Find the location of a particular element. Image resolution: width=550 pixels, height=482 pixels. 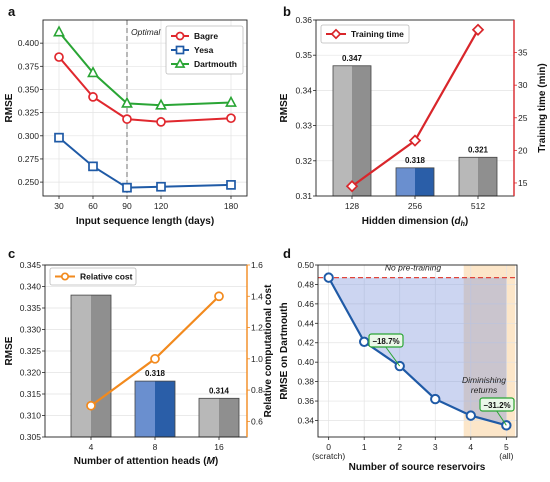

x-tick-sublabel: (all) is located at coordinates (506, 456).